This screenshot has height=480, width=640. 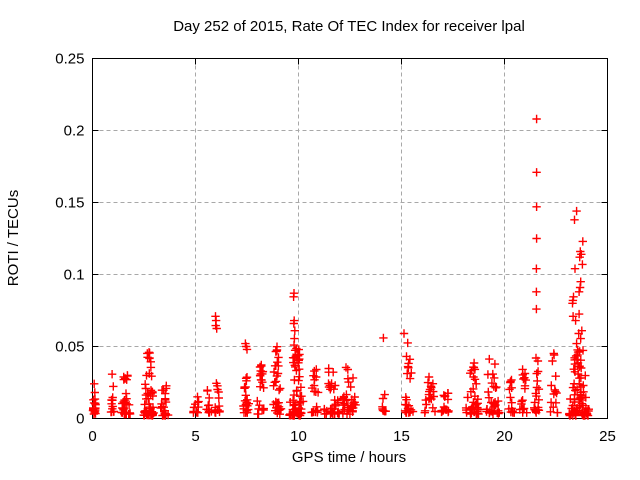 I want to click on x-tick-label: 10, so click(x=298, y=436).